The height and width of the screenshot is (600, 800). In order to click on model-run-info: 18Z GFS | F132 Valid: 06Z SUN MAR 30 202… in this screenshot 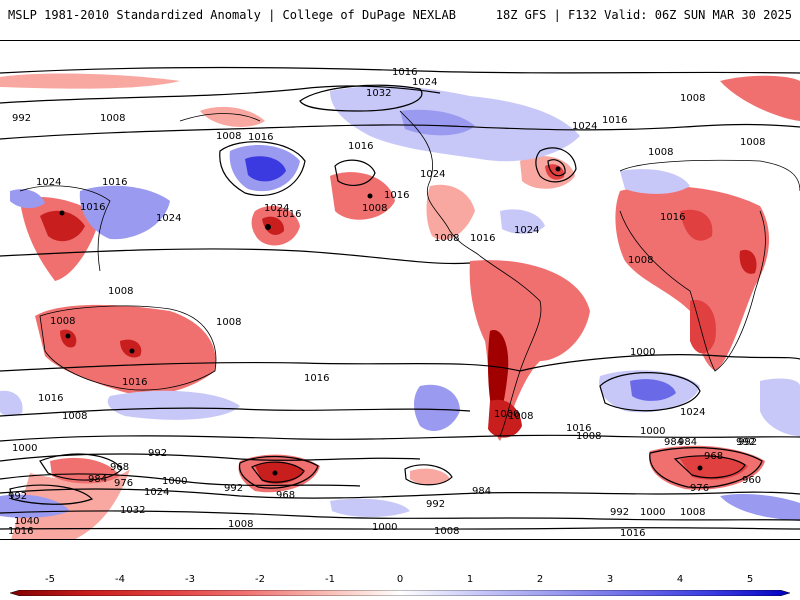, I will do `click(643, 15)`.